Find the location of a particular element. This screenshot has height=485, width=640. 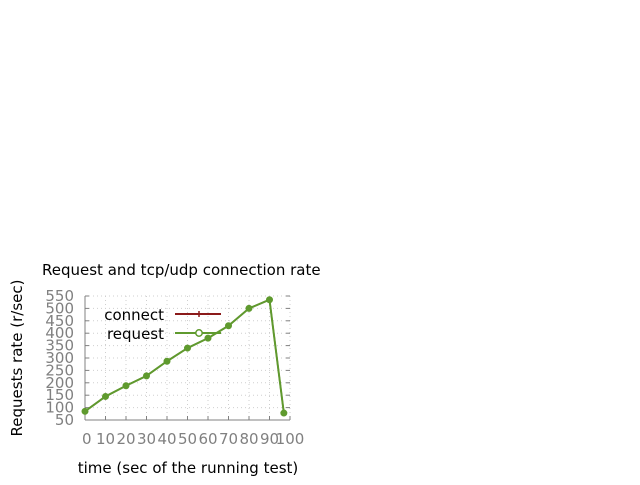

legend-label-request: request is located at coordinates (135, 334).